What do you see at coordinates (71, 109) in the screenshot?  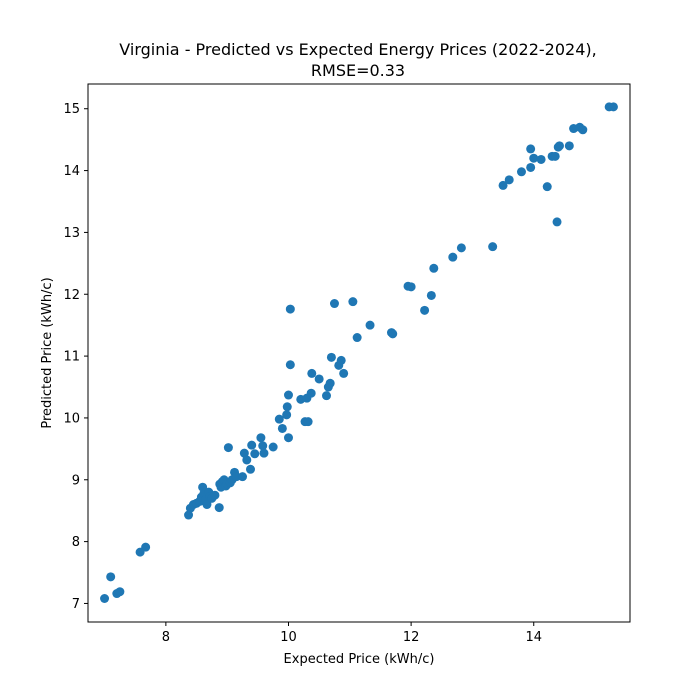 I see `y-tick-label: 15` at bounding box center [71, 109].